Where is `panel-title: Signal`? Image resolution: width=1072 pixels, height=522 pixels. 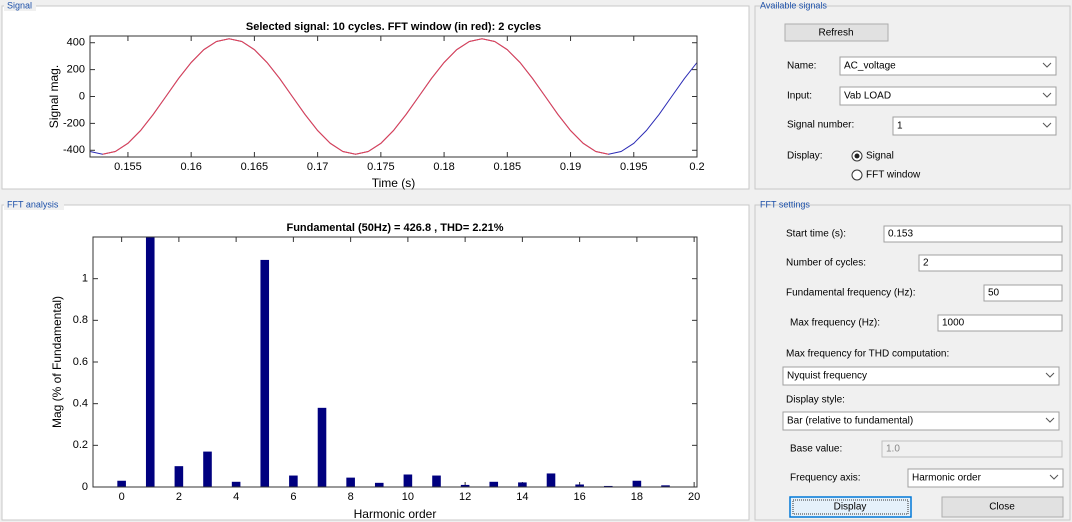
panel-title: Signal is located at coordinates (19, 5).